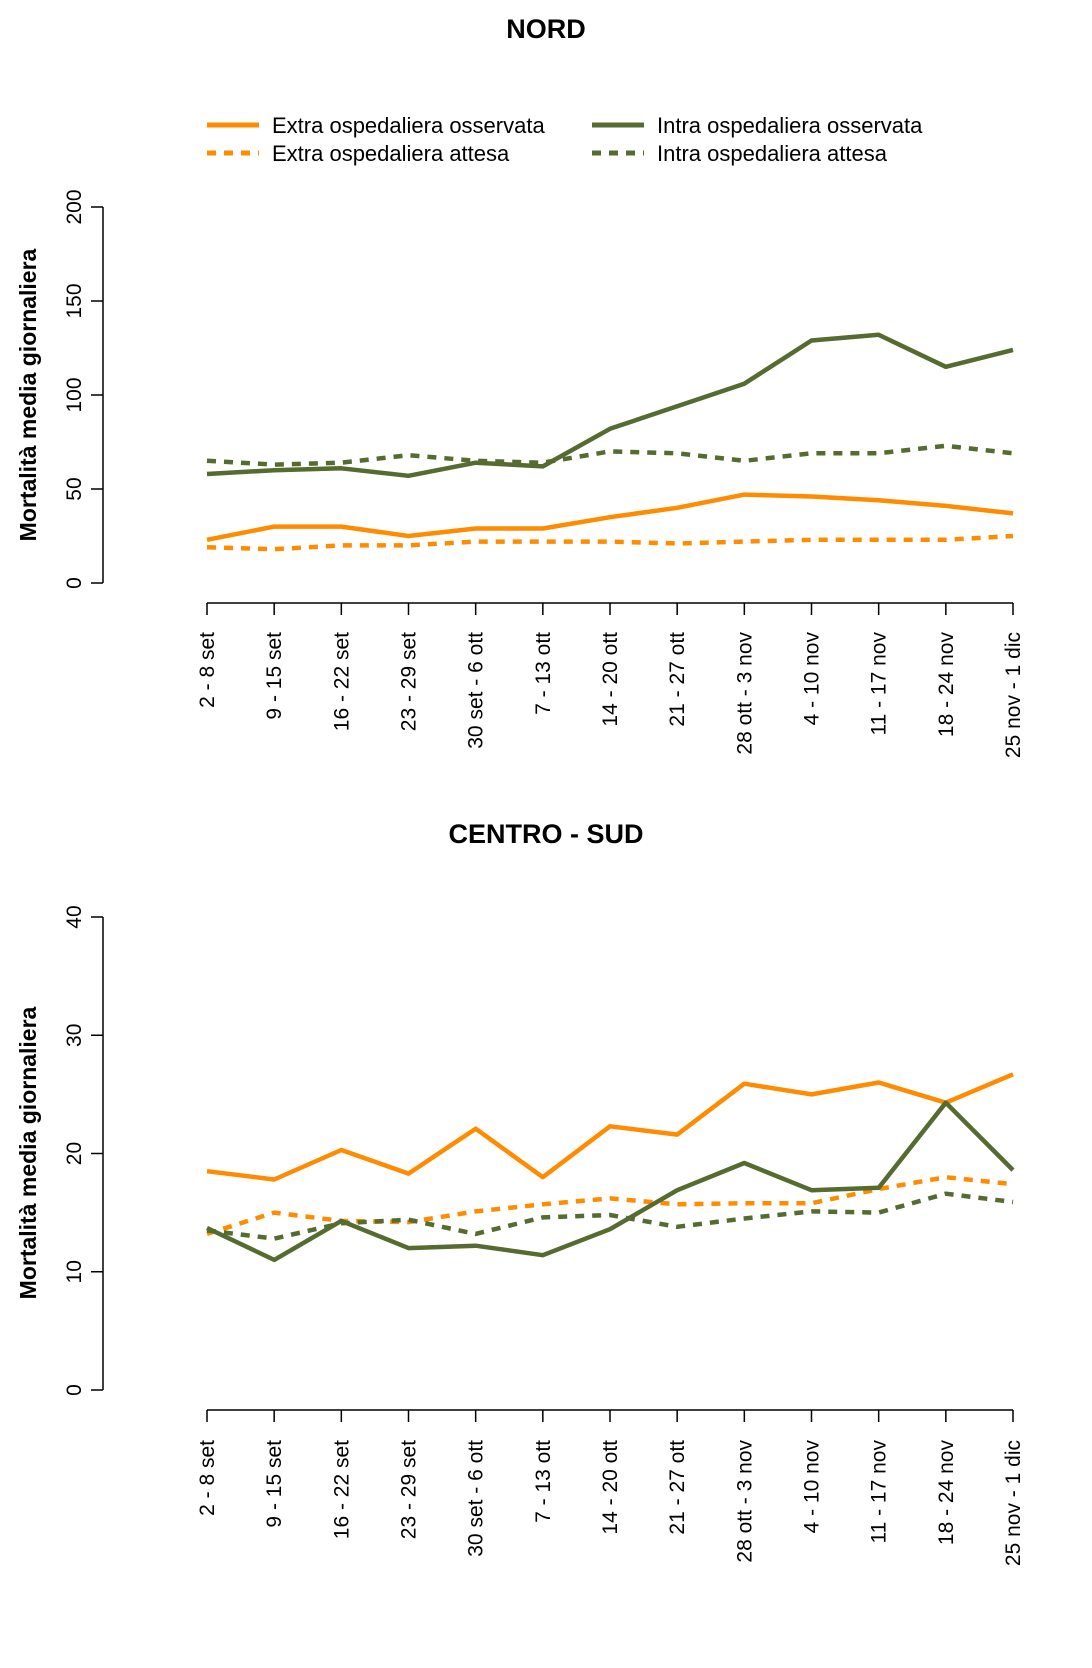 Image resolution: width=1092 pixels, height=1668 pixels. I want to click on chart2-x-tick-label-3: 23 - 29 set, so click(409, 1489).